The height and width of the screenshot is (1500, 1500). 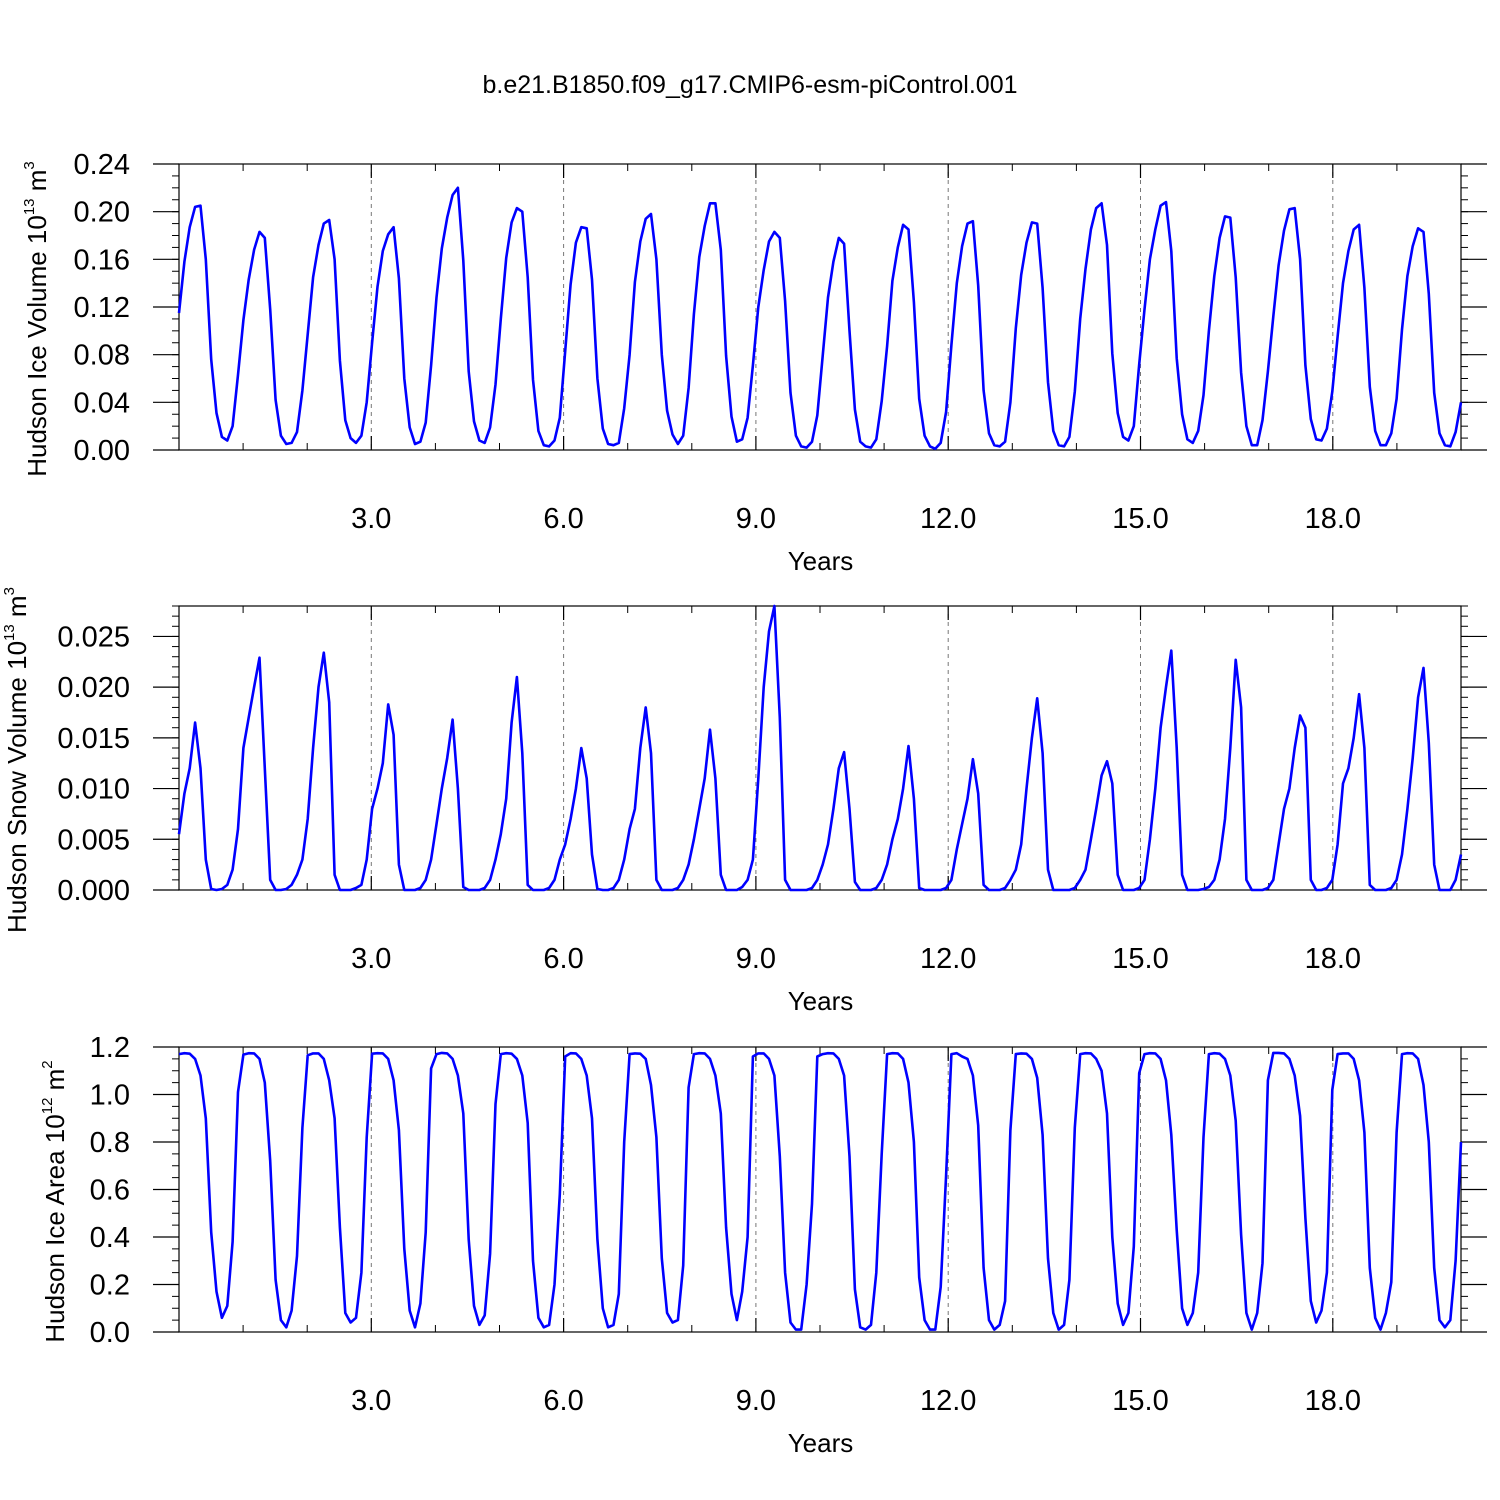 What do you see at coordinates (102, 165) in the screenshot?
I see `y-tick-label: 0.24` at bounding box center [102, 165].